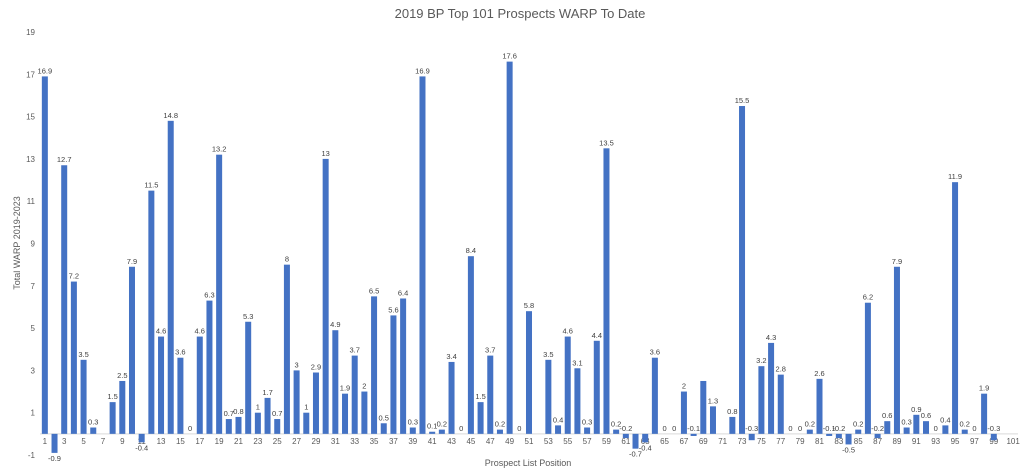  Describe the element at coordinates (412, 441) in the screenshot. I see `x-tick-label: 39` at that location.